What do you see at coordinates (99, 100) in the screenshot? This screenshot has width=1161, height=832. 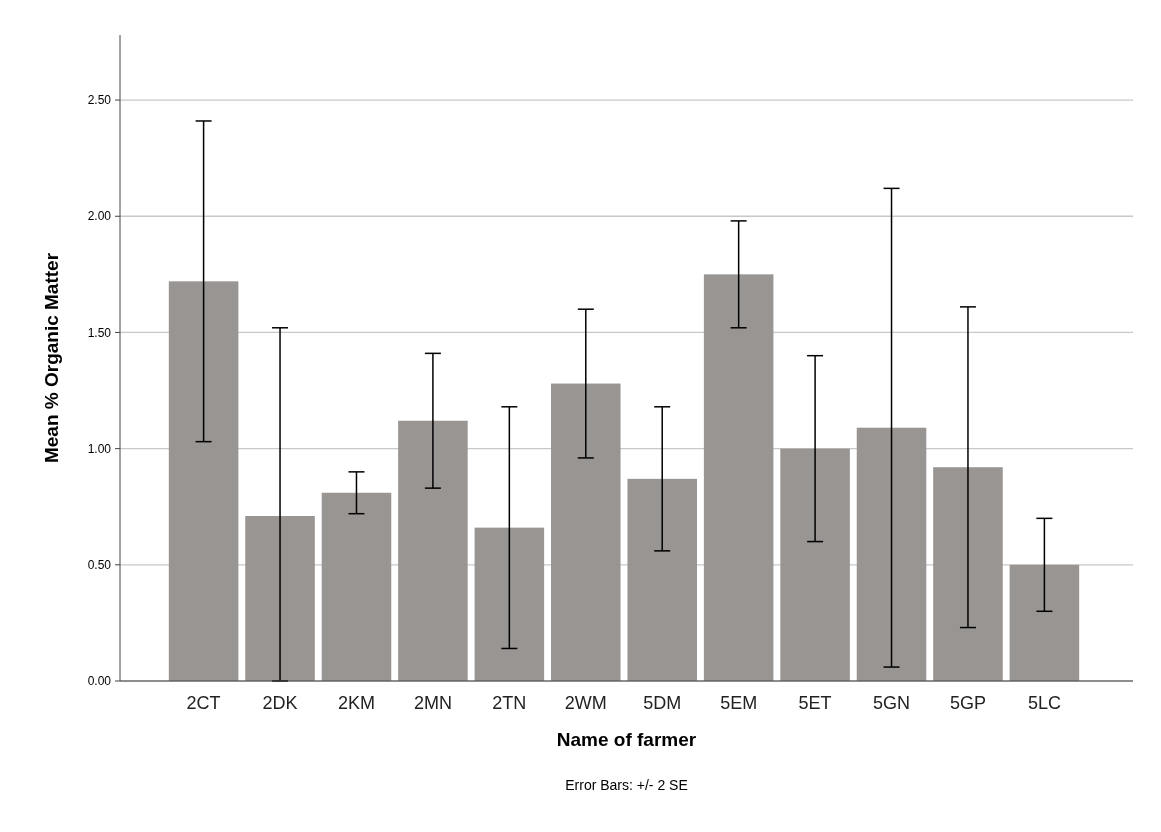 I see `y-tick-label: 2.50` at bounding box center [99, 100].